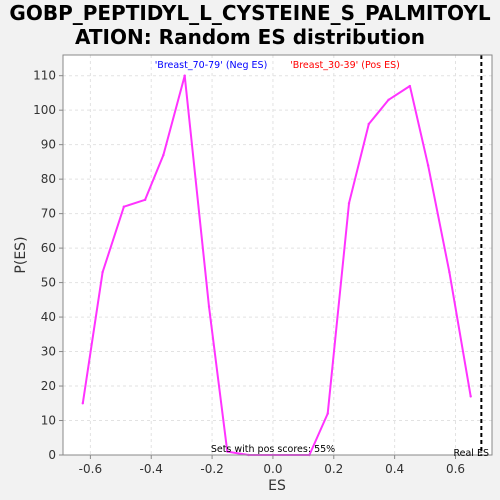 Image resolution: width=500 pixels, height=500 pixels. What do you see at coordinates (48, 386) in the screenshot?
I see `y-tick-label: 20` at bounding box center [48, 386].